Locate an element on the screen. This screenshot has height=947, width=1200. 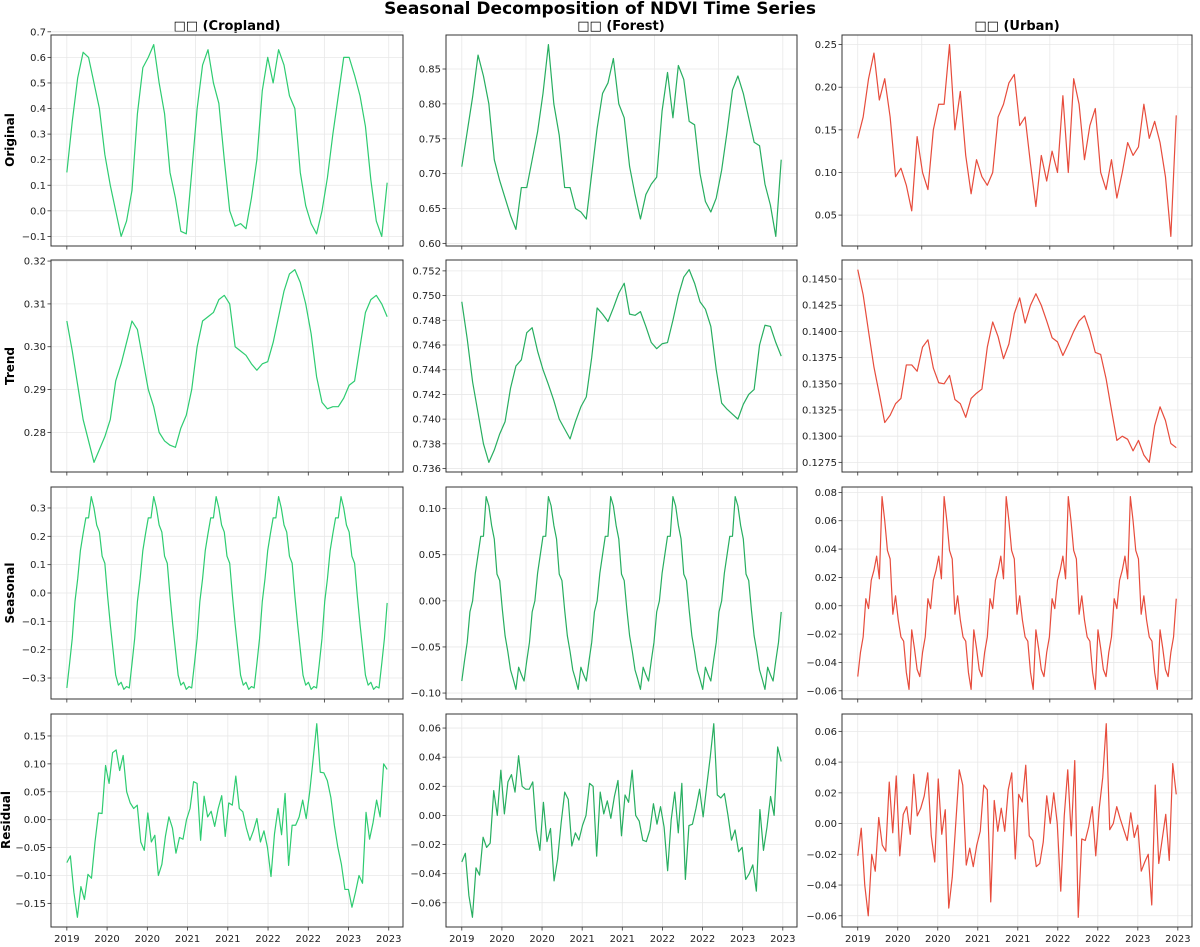
column-title-cropland: □□ (Cropland) is located at coordinates (227, 26).